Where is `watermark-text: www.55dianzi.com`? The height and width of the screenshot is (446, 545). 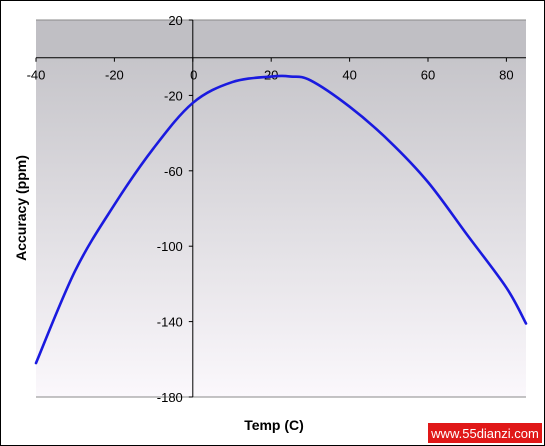
watermark-text: www.55dianzi.com is located at coordinates (484, 433).